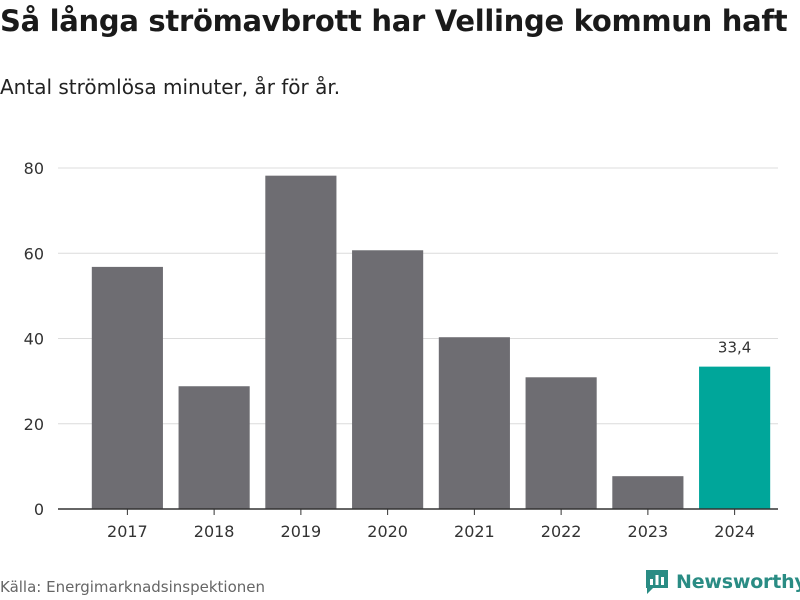 This screenshot has width=800, height=600. Describe the element at coordinates (39, 509) in the screenshot. I see `y-tick-label: 0` at that location.